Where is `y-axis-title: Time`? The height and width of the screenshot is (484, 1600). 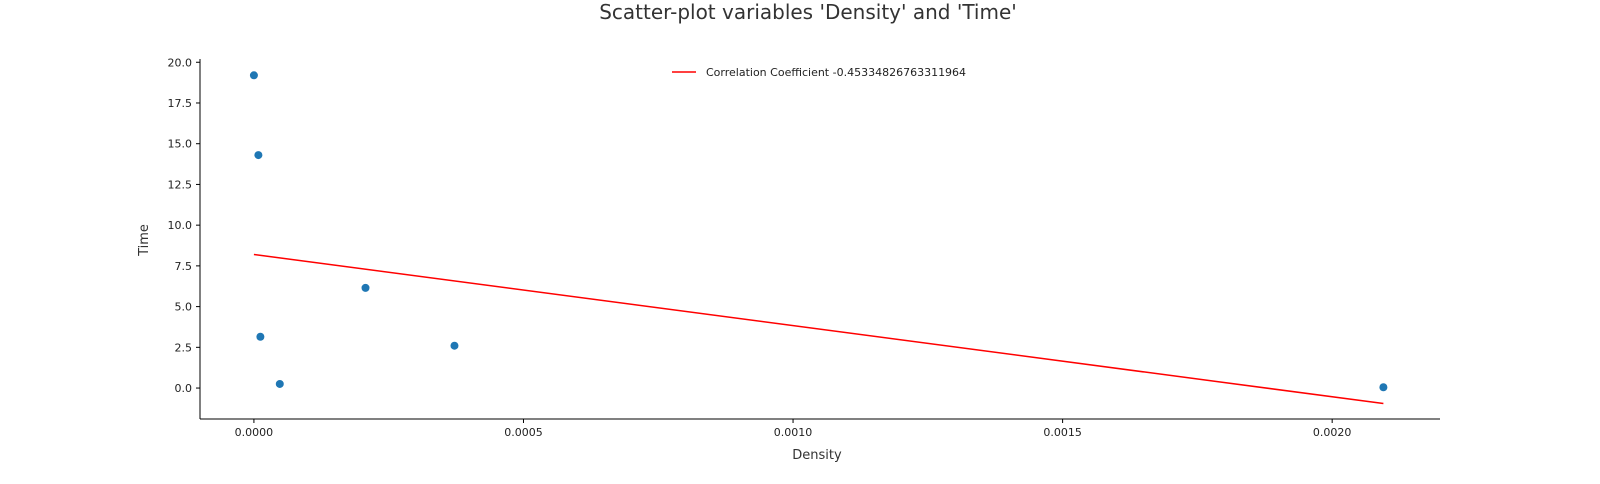 y-axis-title: Time is located at coordinates (144, 240).